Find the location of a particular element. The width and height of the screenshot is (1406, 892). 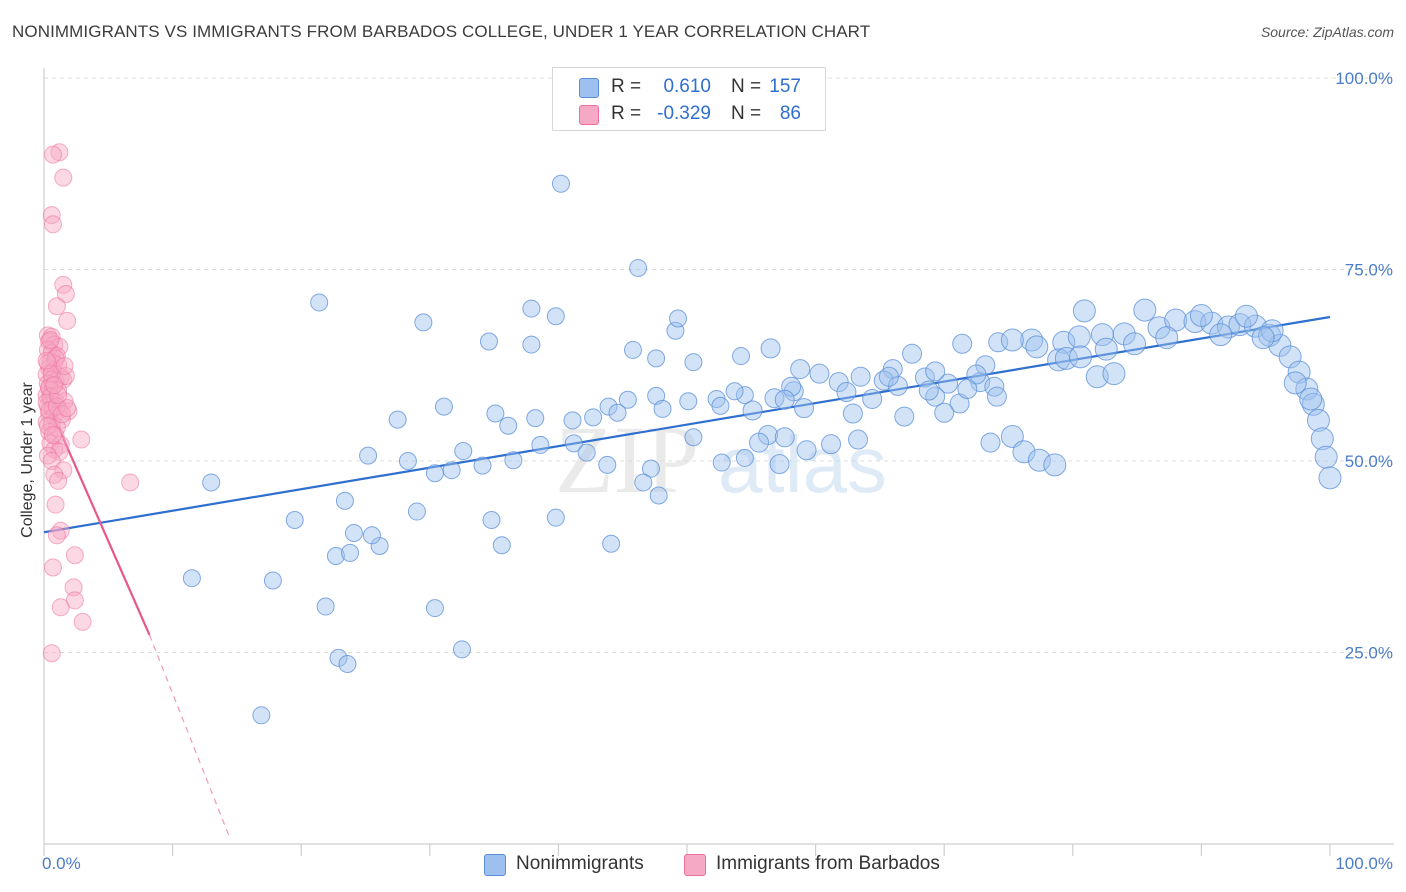

watermark-zip: ZIP is located at coordinates (627, 459).